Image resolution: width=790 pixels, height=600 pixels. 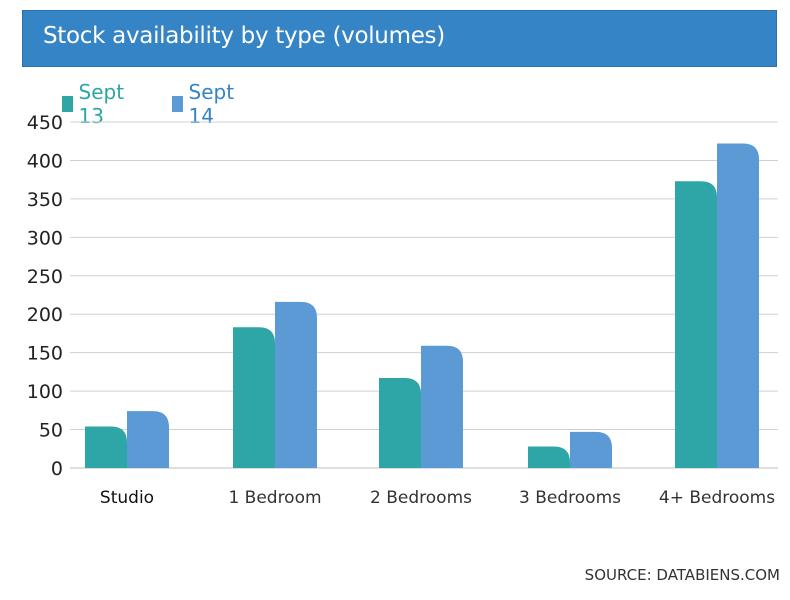 I want to click on bar-series-2-4-bedrooms, so click(x=738, y=306).